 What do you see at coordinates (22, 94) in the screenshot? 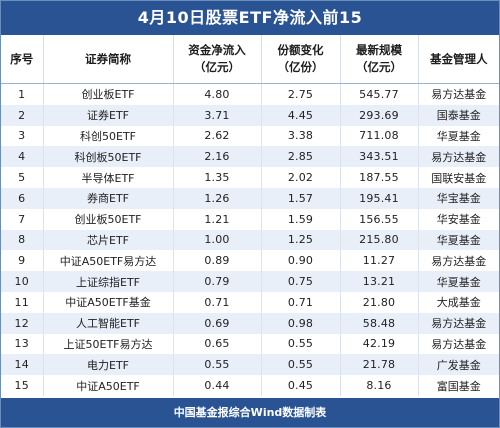
I see `cell-rank: 1` at bounding box center [22, 94].